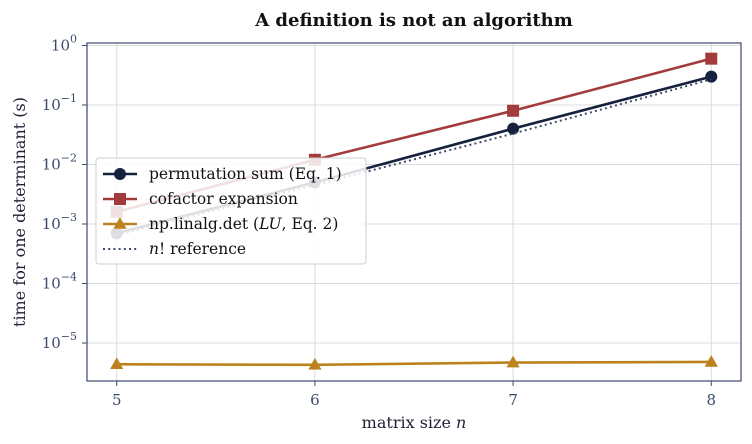  Describe the element at coordinates (413, 20) in the screenshot. I see `chart-title: A definition is not an algorithm` at that location.